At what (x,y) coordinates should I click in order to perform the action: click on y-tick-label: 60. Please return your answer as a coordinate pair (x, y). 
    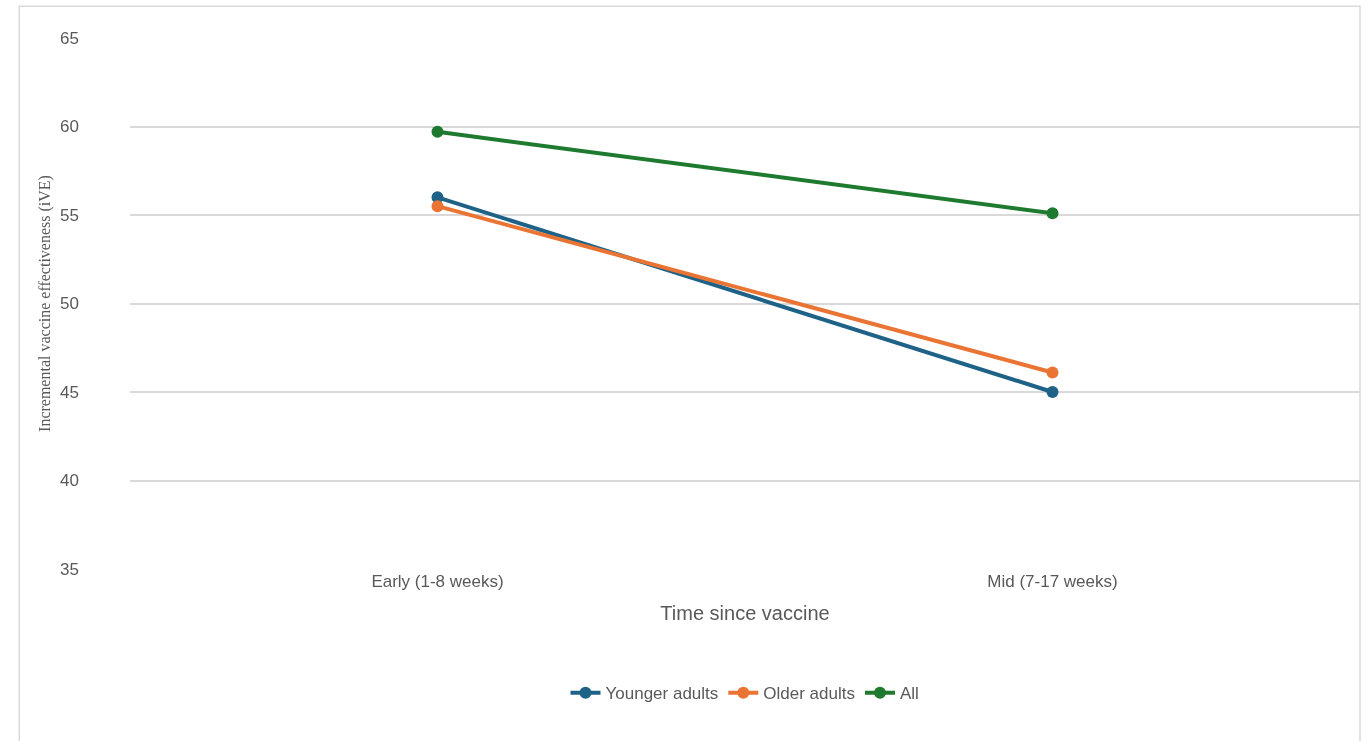
    Looking at the image, I should click on (69, 127).